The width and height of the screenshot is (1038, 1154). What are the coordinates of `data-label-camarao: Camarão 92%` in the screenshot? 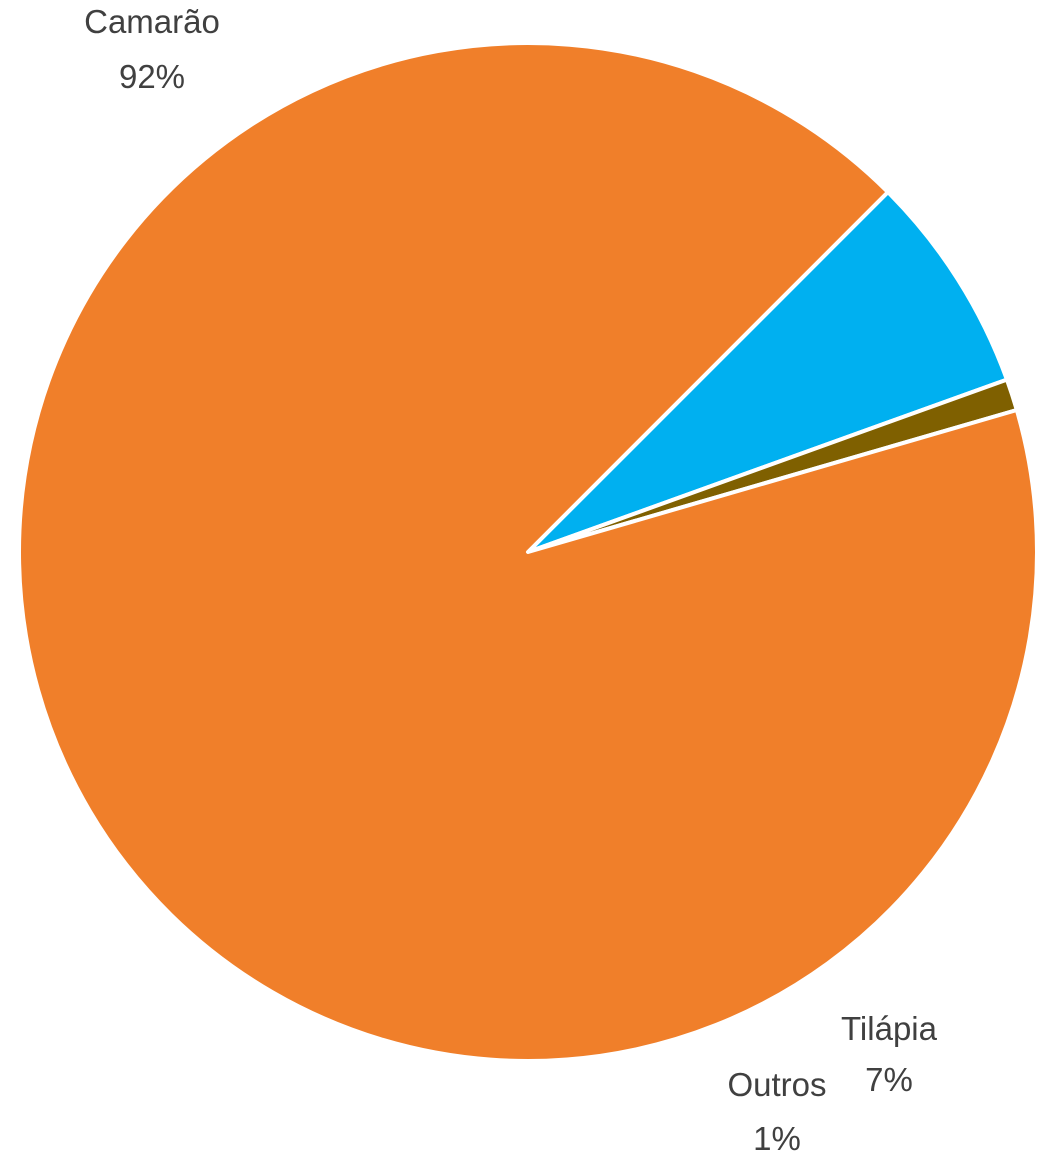 It's located at (152, 49).